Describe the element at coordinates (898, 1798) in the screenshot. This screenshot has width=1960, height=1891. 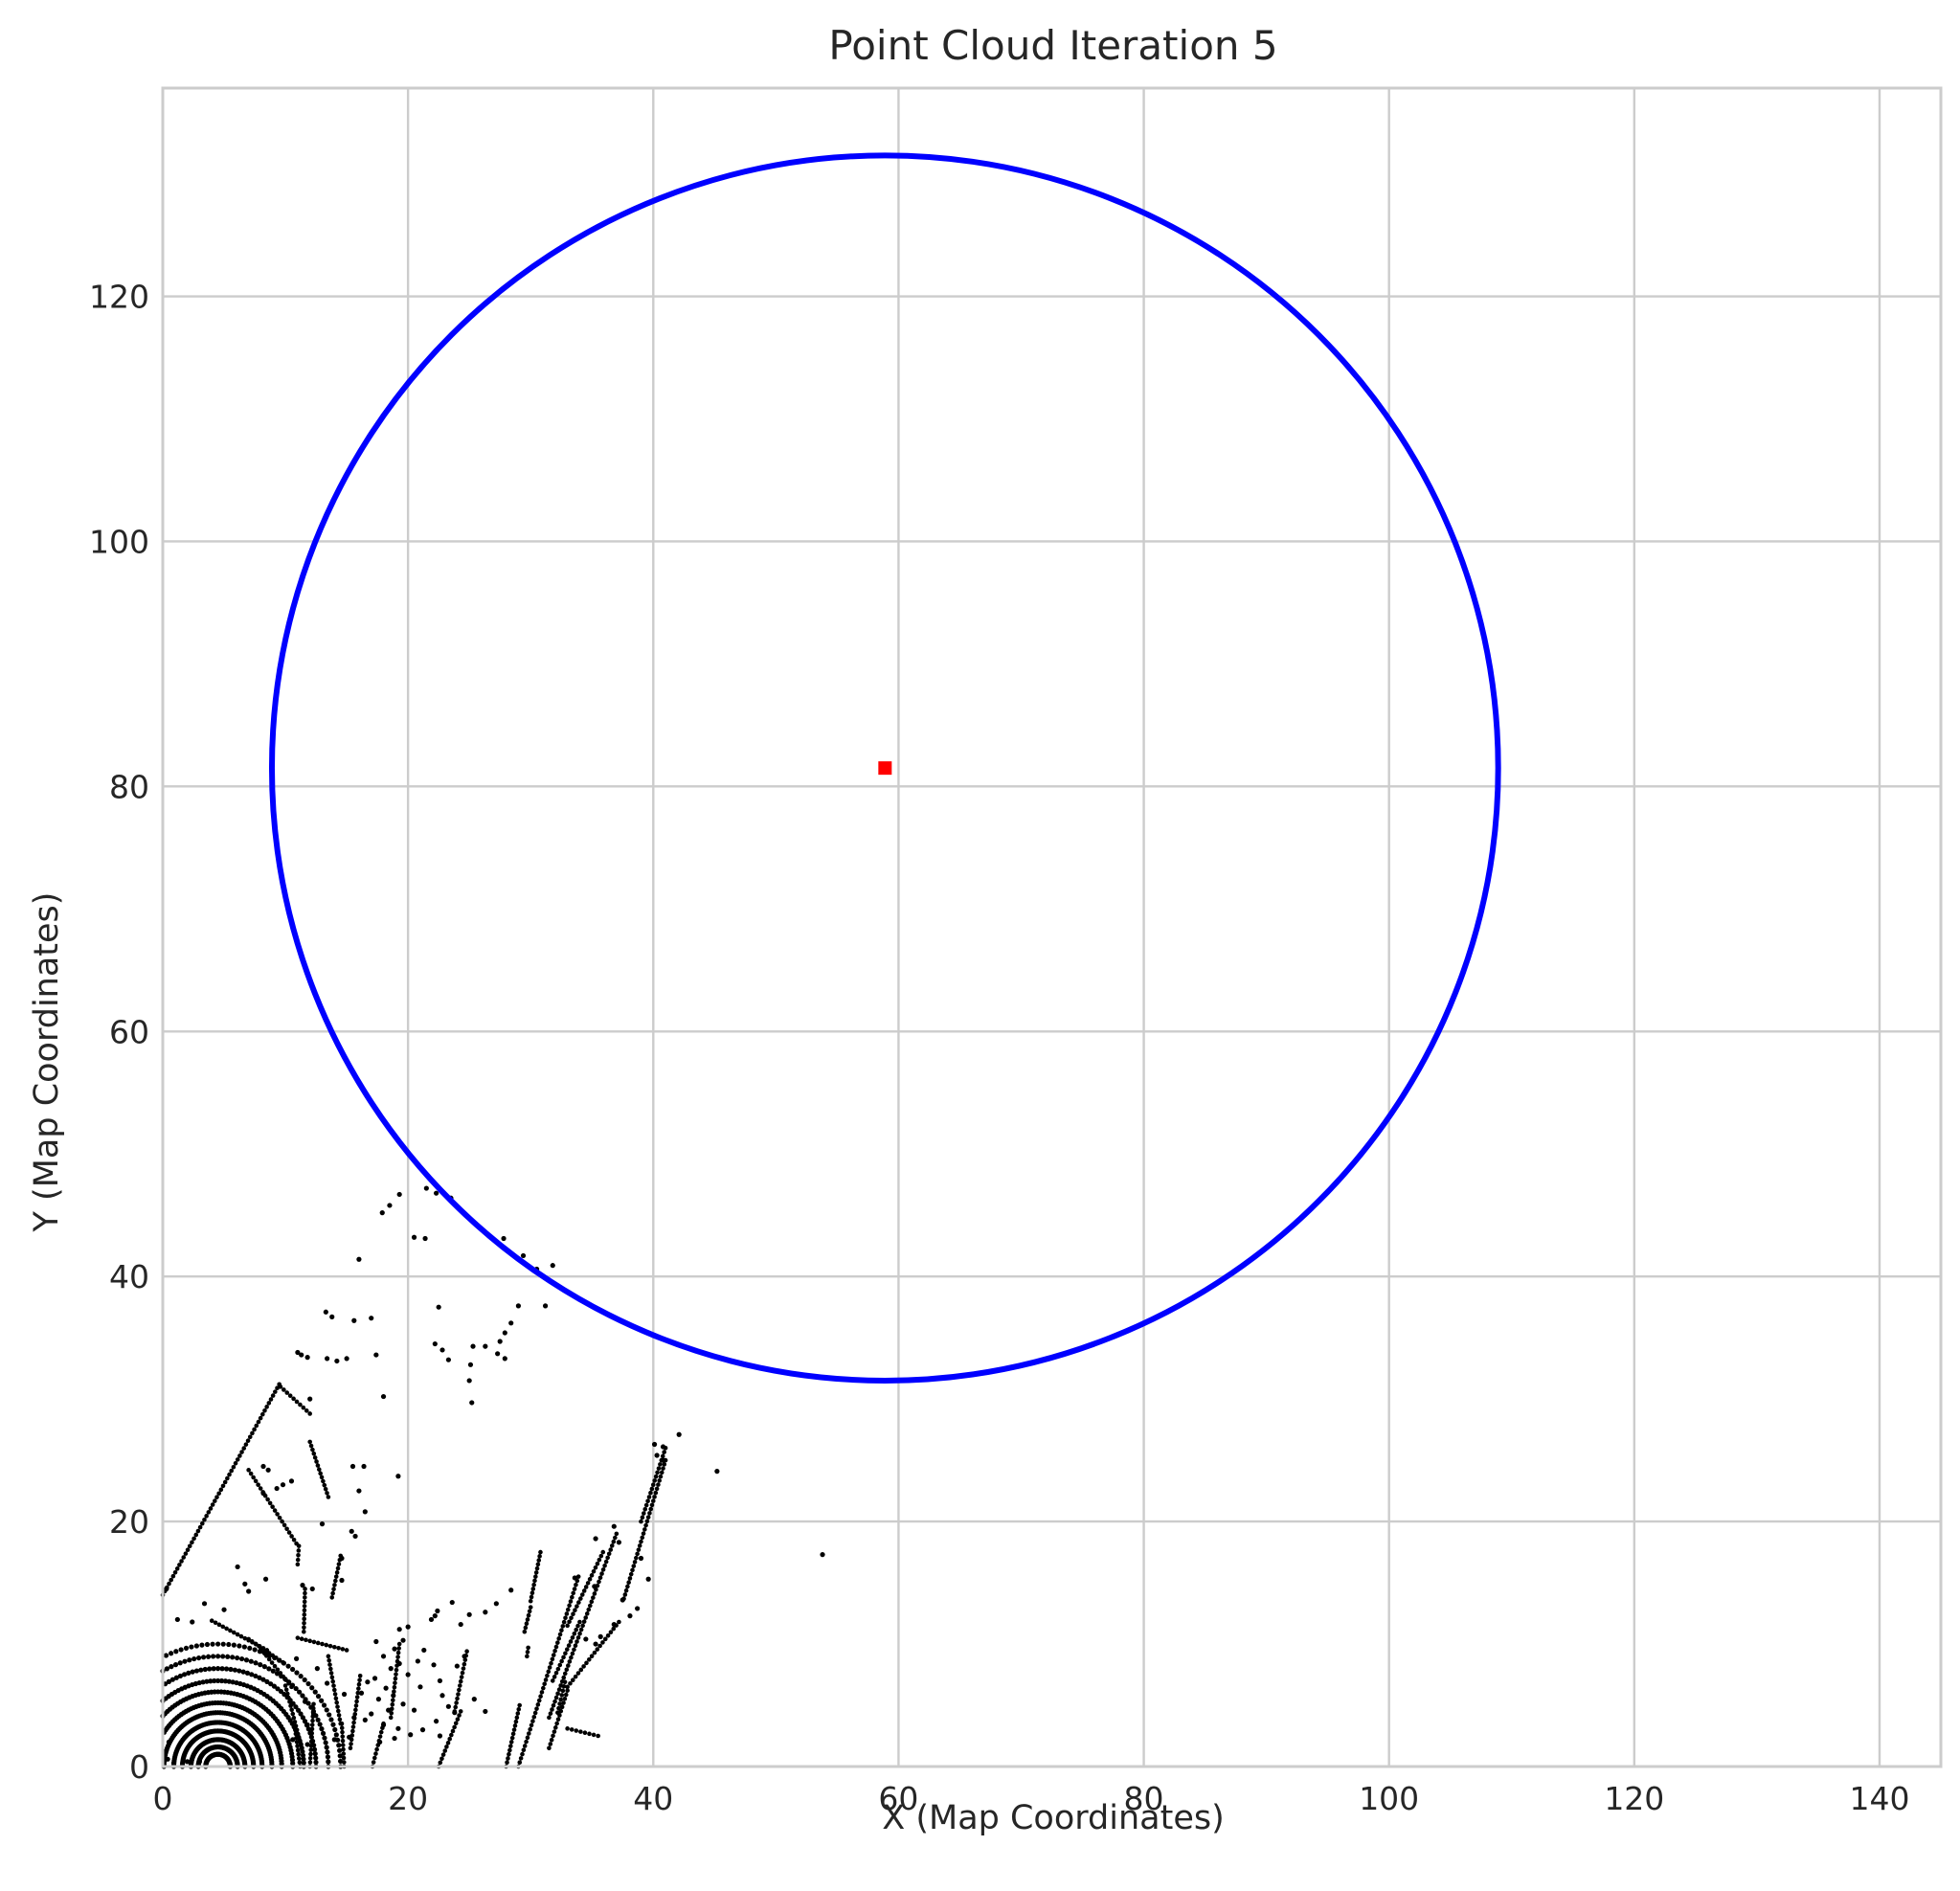
I see `x-tick-label: 60` at that location.